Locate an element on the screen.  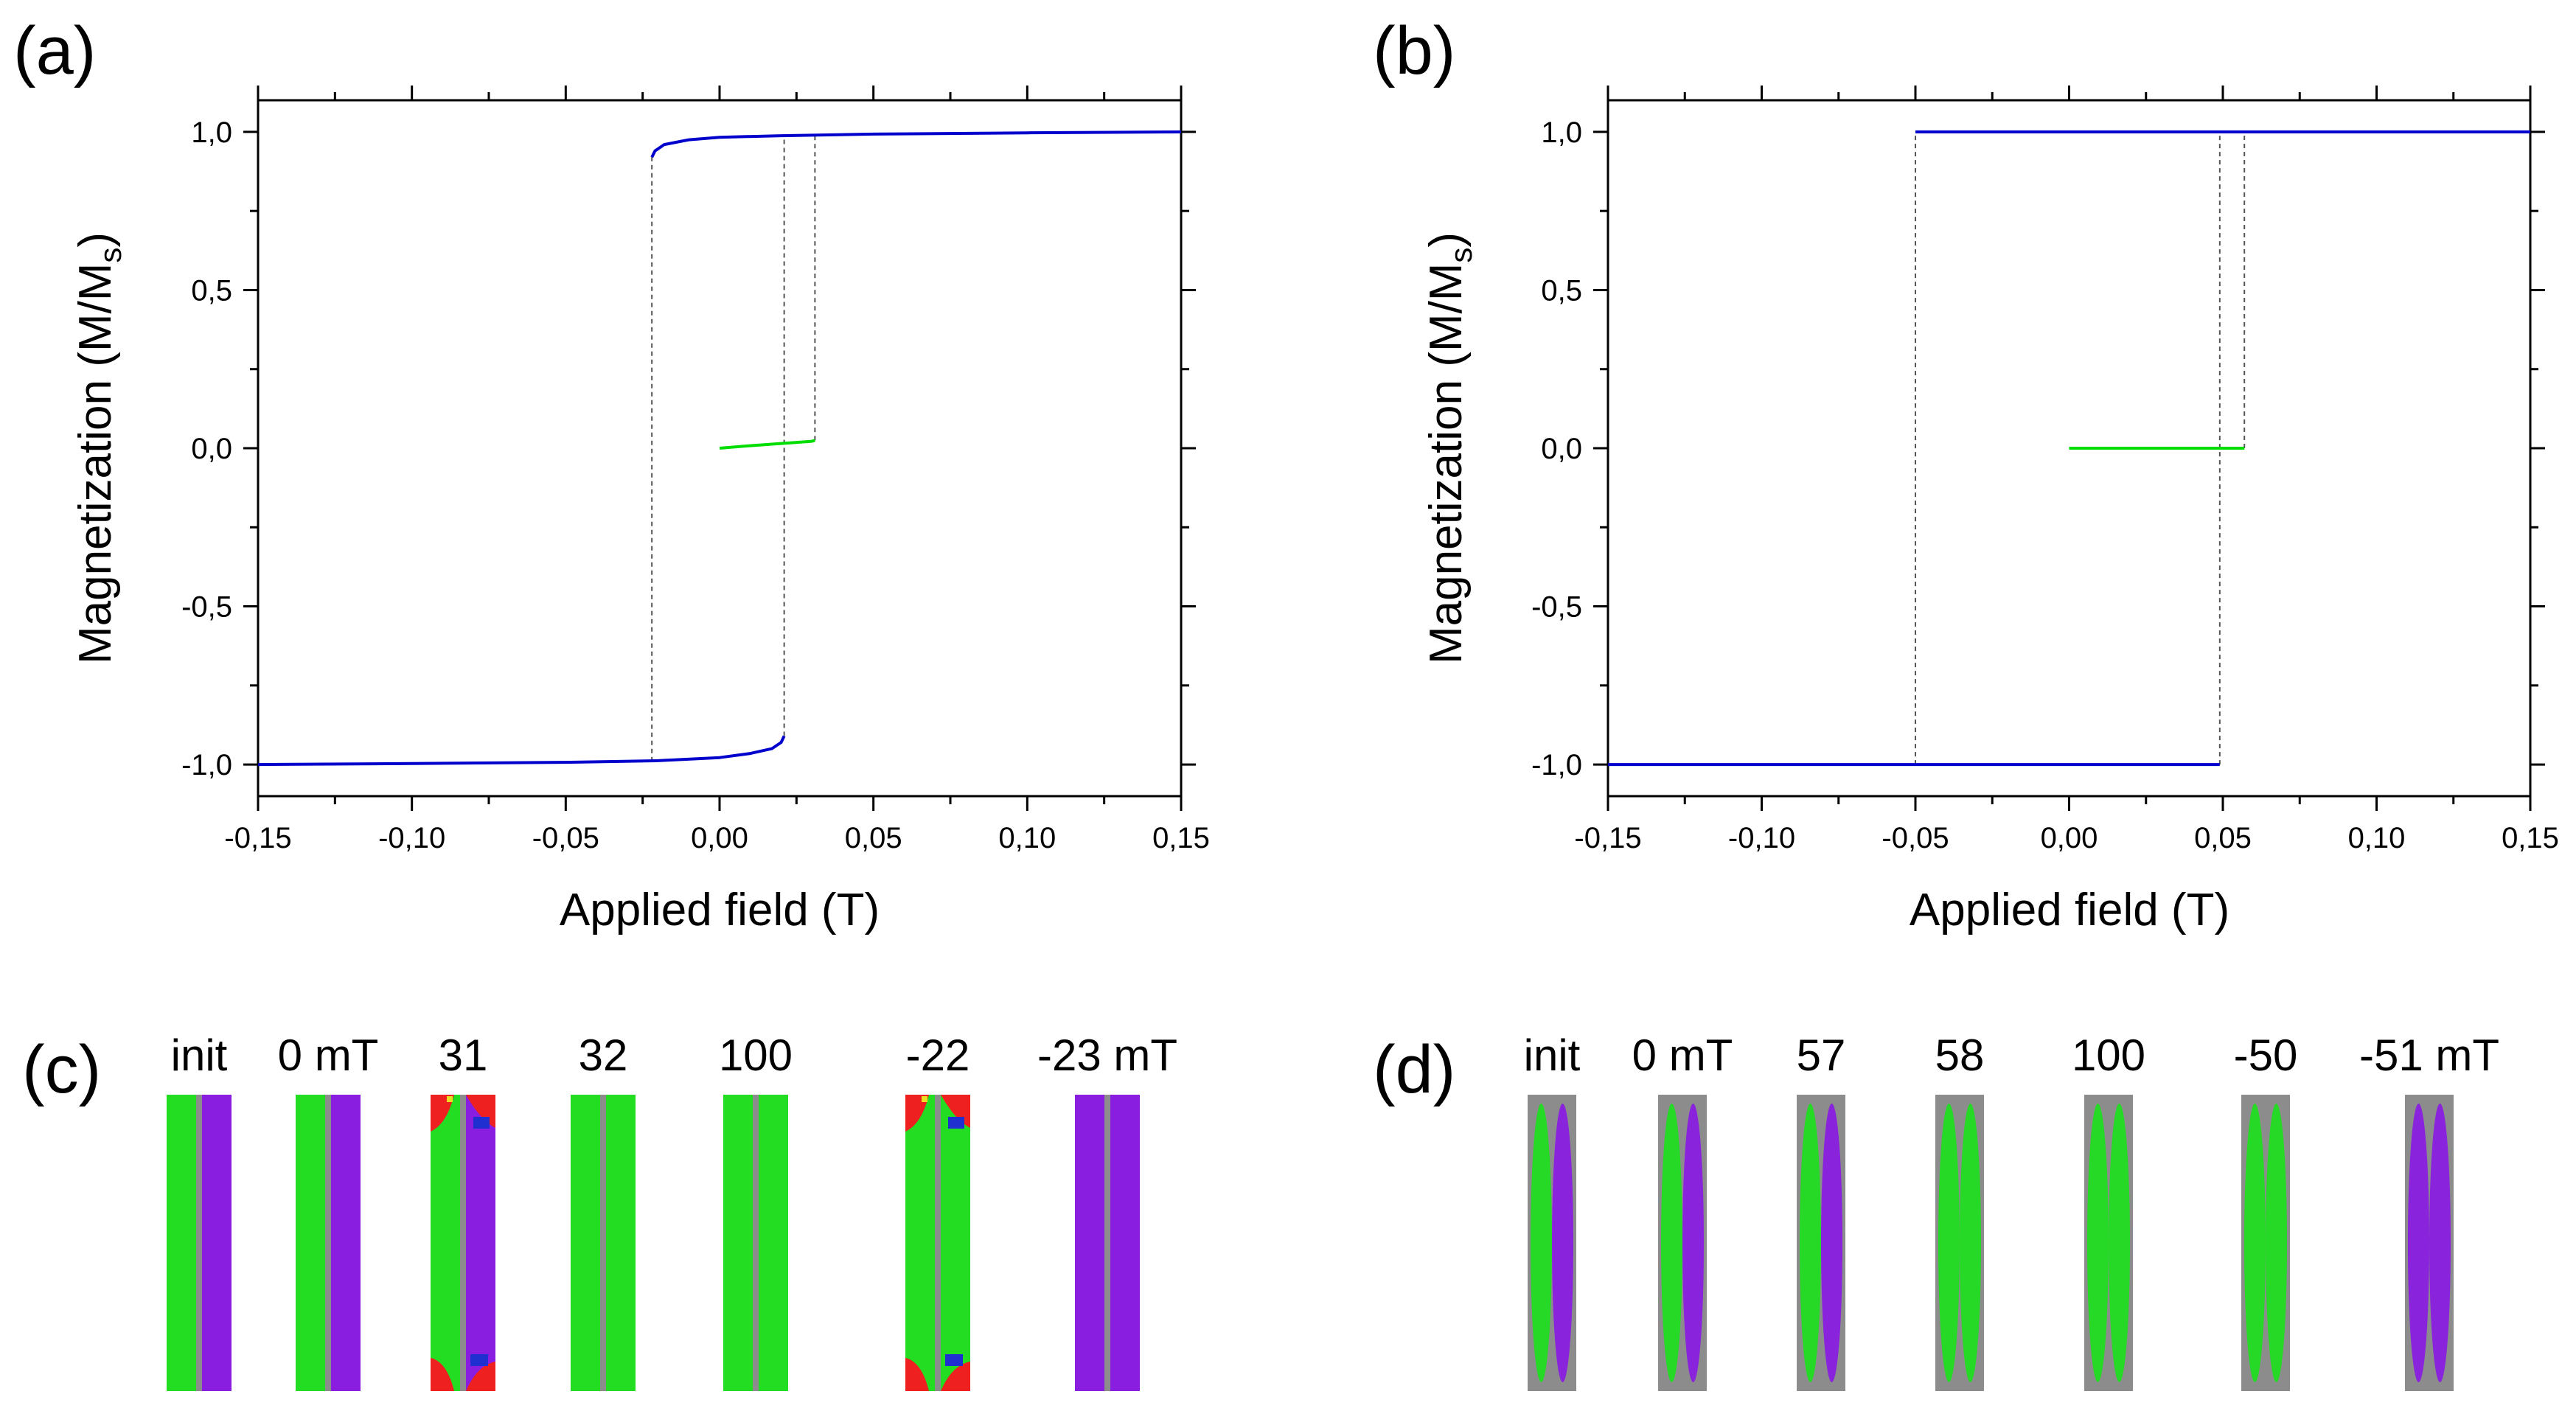
panel-label: (b) is located at coordinates (1414, 50).